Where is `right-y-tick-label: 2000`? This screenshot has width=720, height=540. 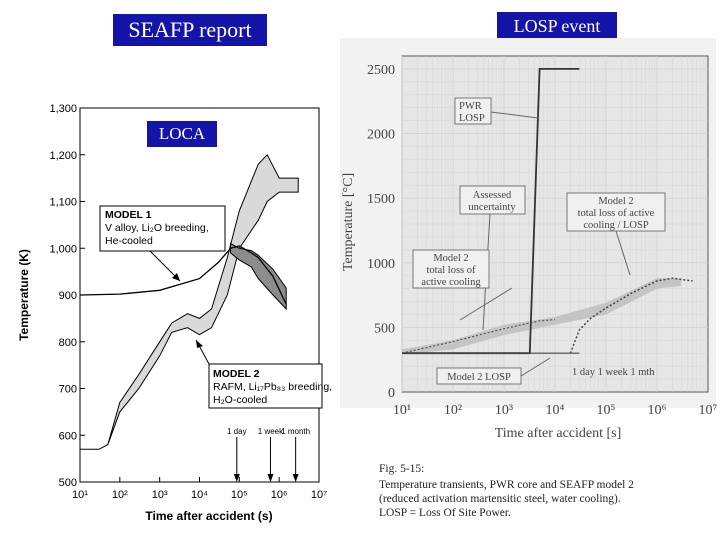
right-y-tick-label: 2000 is located at coordinates (381, 135).